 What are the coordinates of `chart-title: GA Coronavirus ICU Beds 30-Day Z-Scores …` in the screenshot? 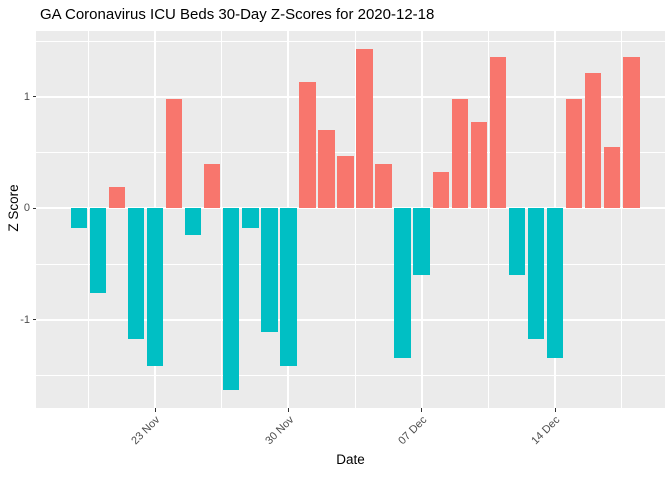 It's located at (237, 14).